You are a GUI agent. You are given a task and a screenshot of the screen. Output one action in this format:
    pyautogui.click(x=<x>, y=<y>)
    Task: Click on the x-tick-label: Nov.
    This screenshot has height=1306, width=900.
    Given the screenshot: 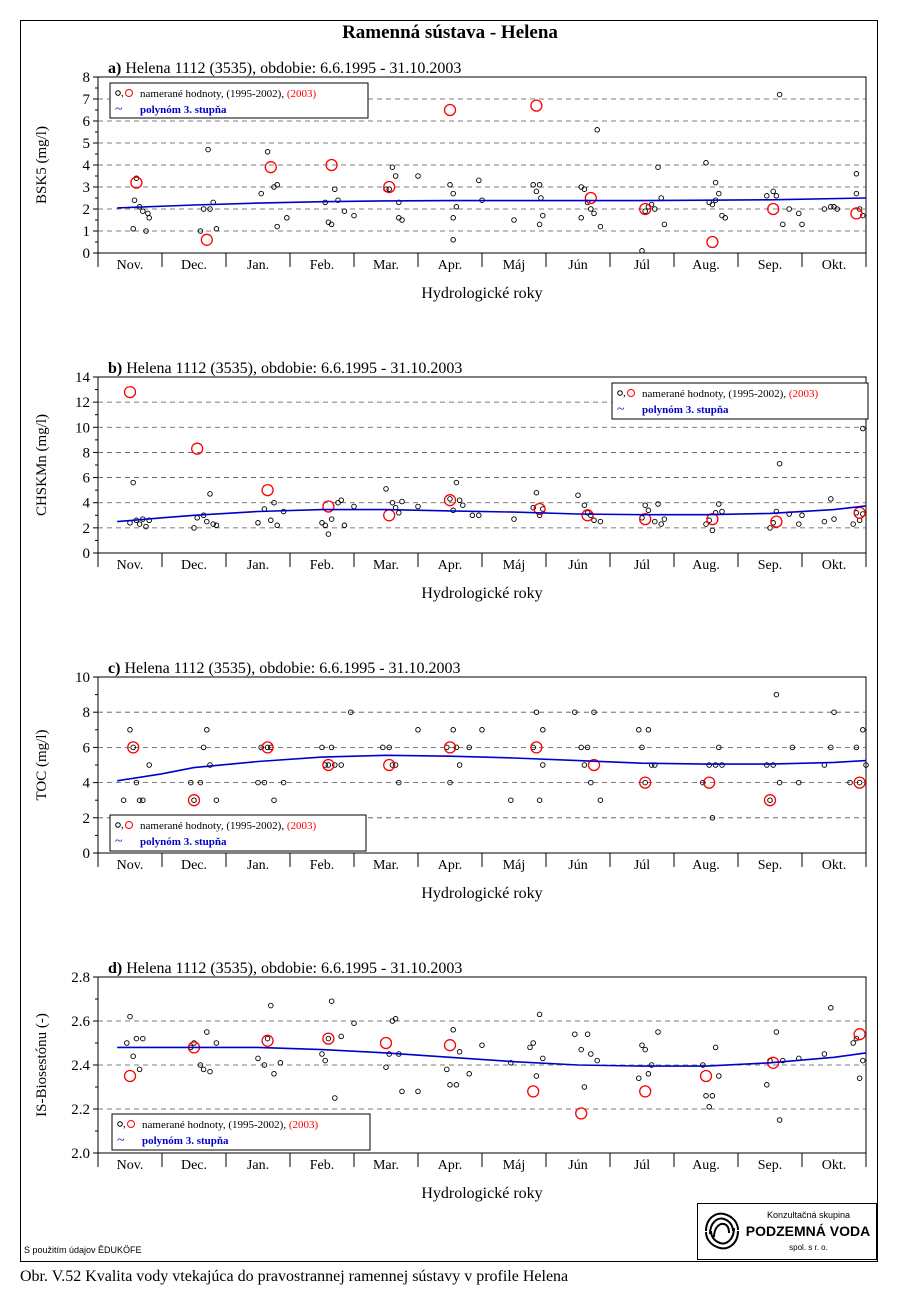 What is the action you would take?
    pyautogui.click(x=130, y=1165)
    